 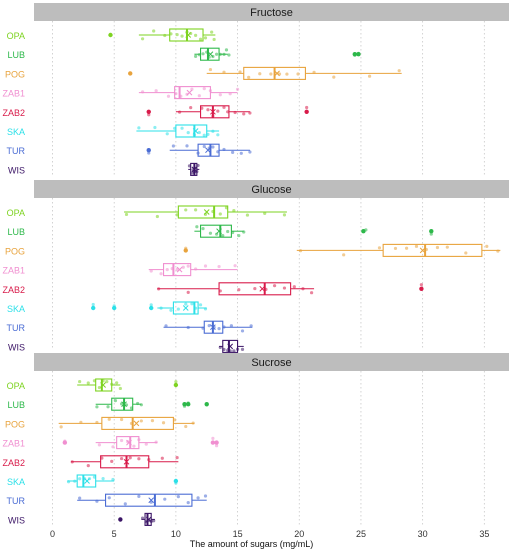 What do you see at coordinates (299, 534) in the screenshot?
I see `x-tick-label: 20` at bounding box center [299, 534].